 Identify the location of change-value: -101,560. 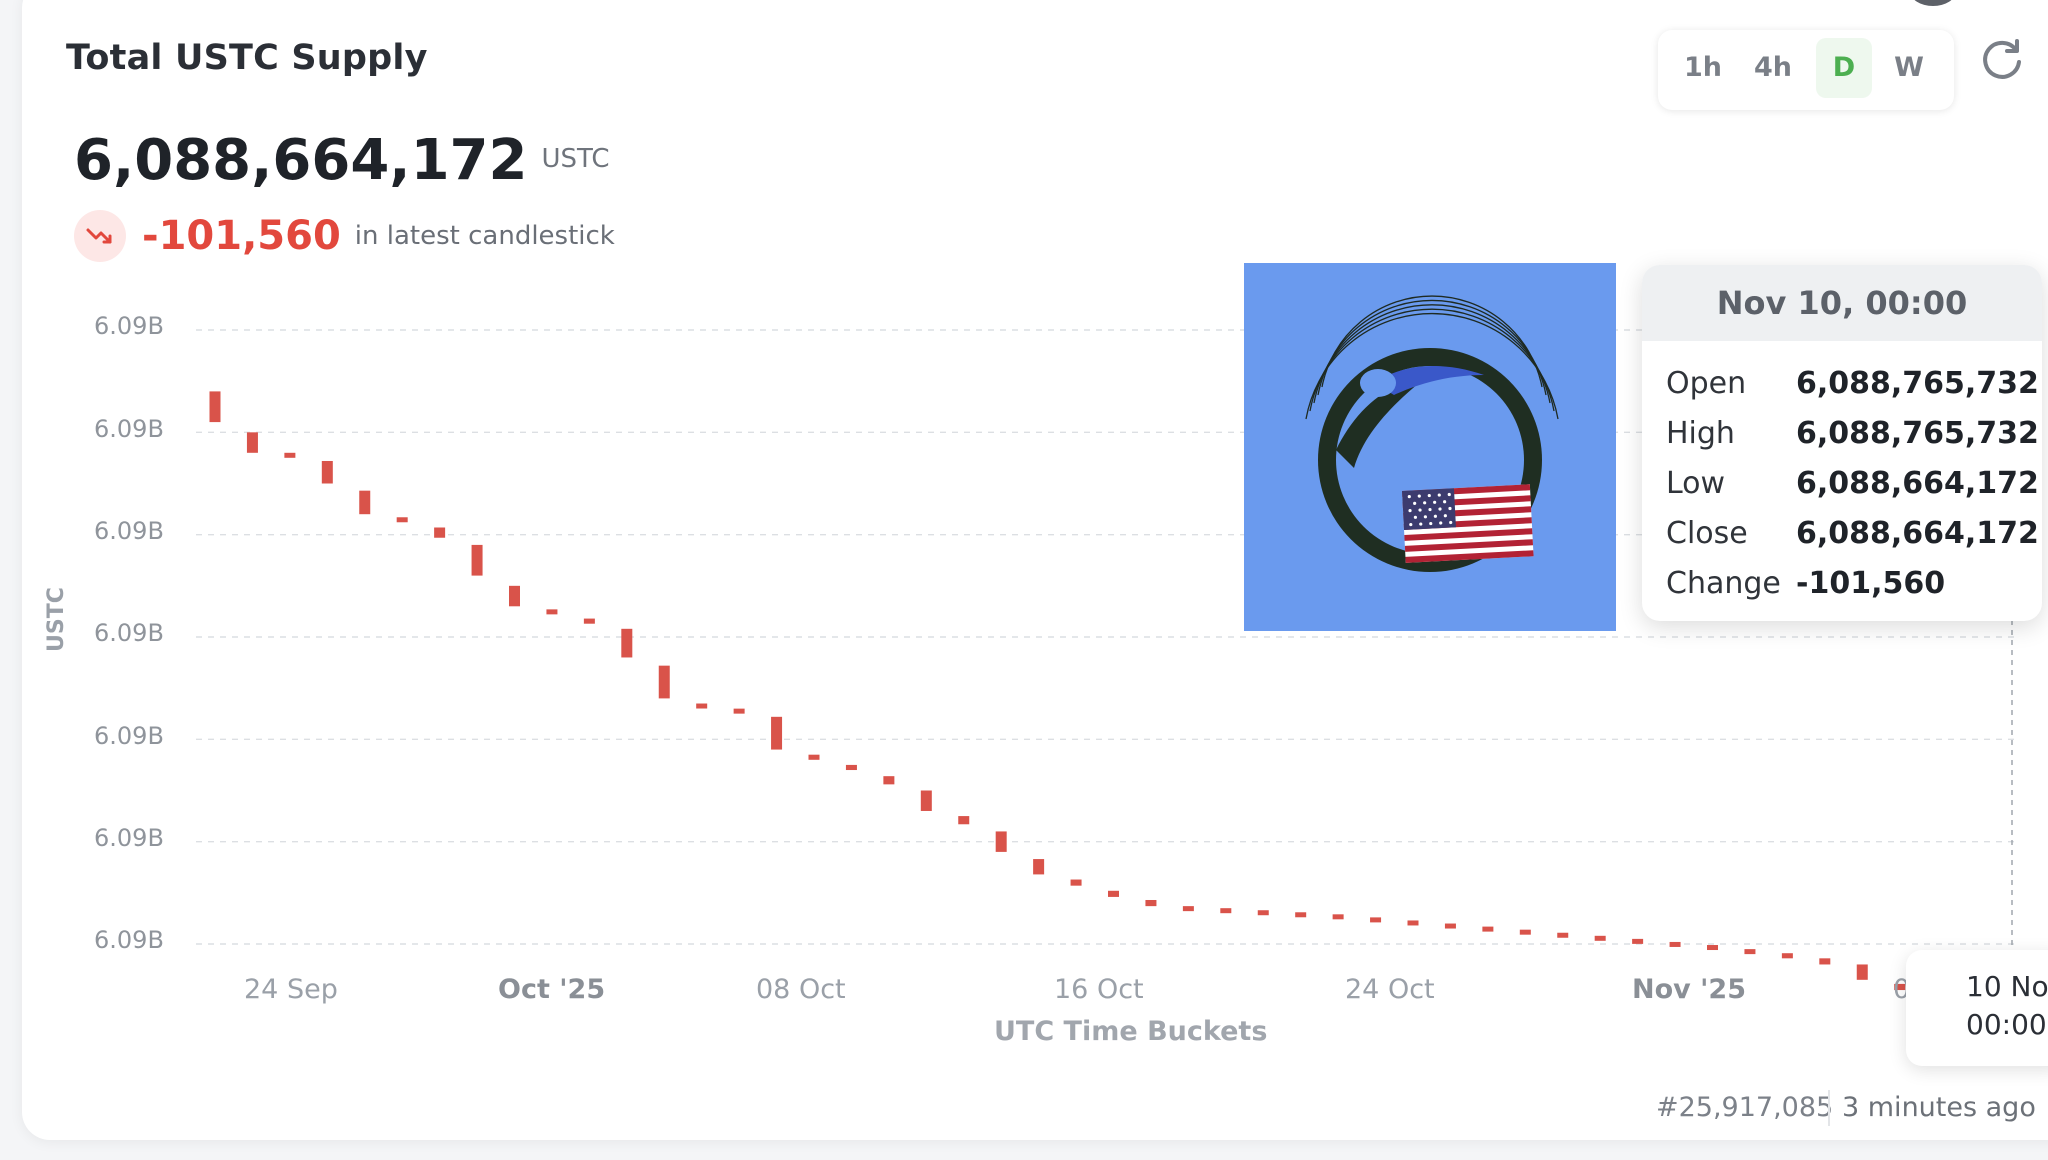
(241, 236).